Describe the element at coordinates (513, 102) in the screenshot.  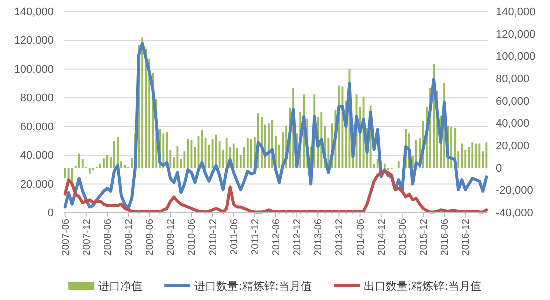
I see `y2-tick-label: 60,000` at that location.